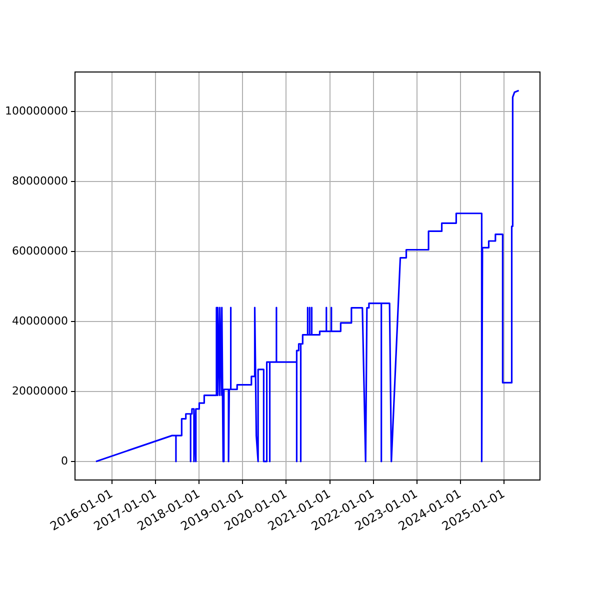 This screenshot has width=600, height=600. What do you see at coordinates (40, 321) in the screenshot?
I see `y-tick-label: 40000000` at bounding box center [40, 321].